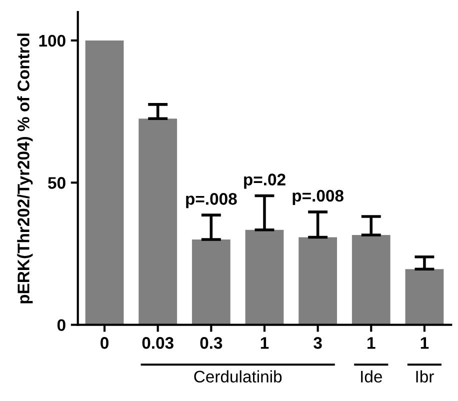 Image resolution: width=458 pixels, height=401 pixels. Describe the element at coordinates (104, 343) in the screenshot. I see `x-tick-label: 0` at that location.